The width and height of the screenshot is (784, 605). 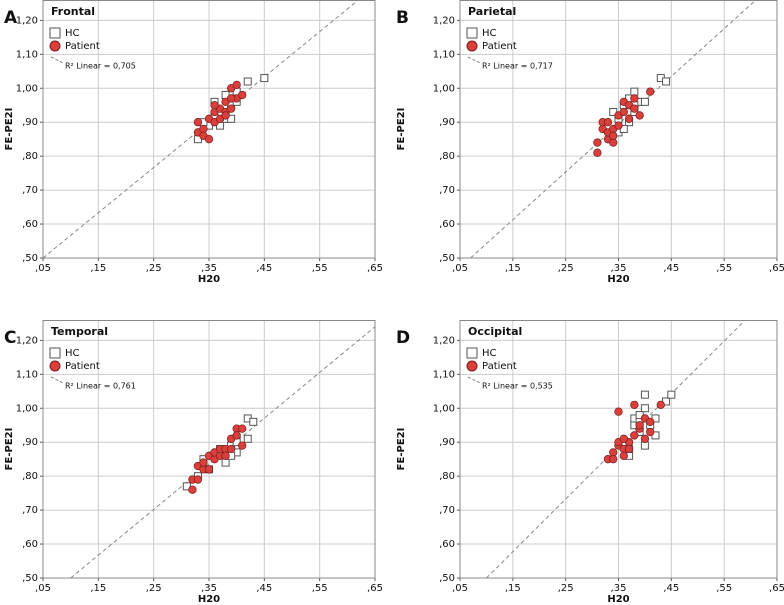 I want to click on x-tick-label: ,25, so click(x=566, y=588).